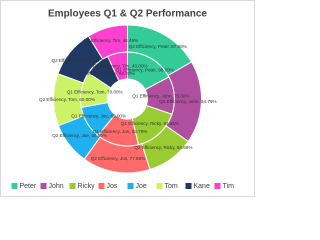 This screenshot has height=240, width=320. What do you see at coordinates (158, 46) in the screenshot?
I see `data-label: Q2 Efficiency, Peter, 87.58%` at bounding box center [158, 46].